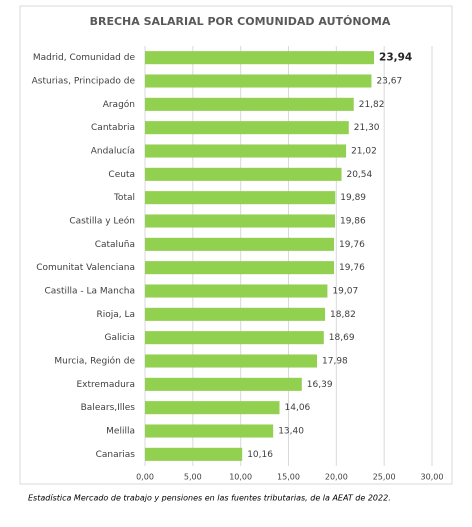  Describe the element at coordinates (240, 477) in the screenshot. I see `x-tick-label: 10,00` at that location.